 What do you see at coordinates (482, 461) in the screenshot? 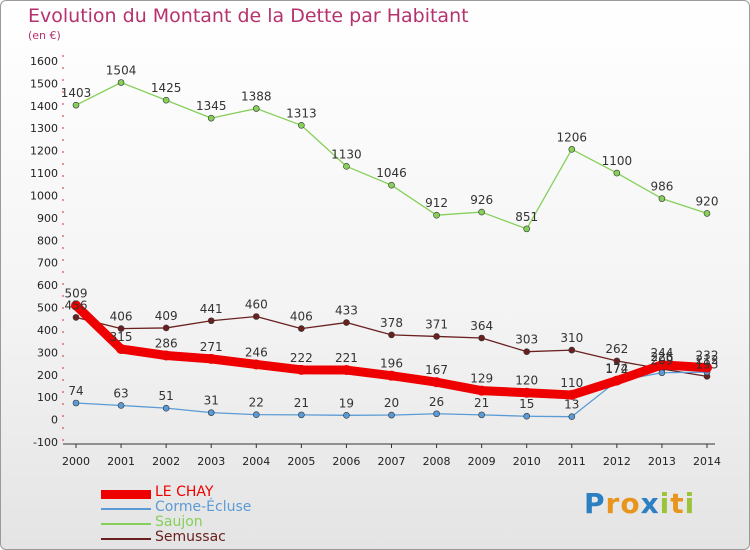
I see `x-tick-label: 2009` at bounding box center [482, 461].